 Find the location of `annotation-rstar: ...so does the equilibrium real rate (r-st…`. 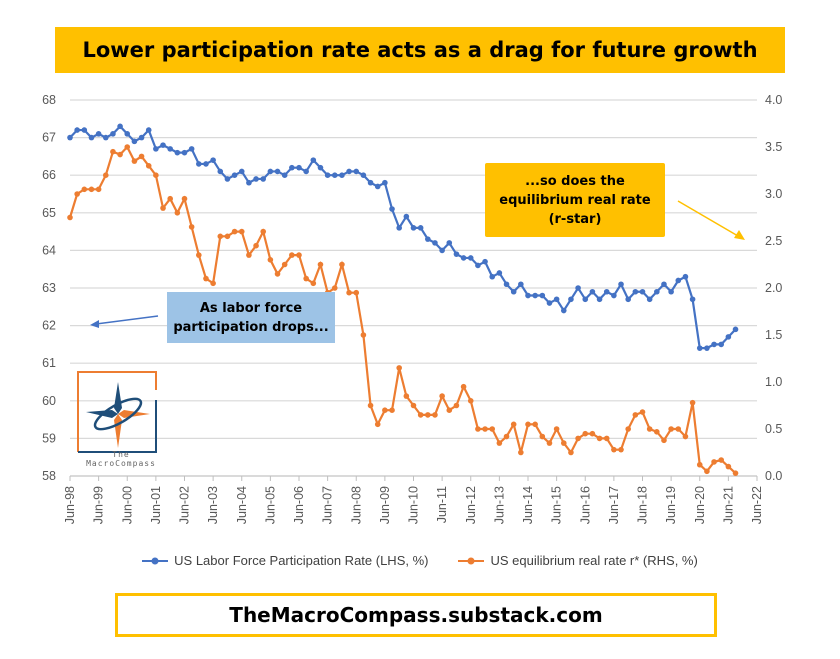

annotation-rstar: ...so does the equilibrium real rate (r-st… is located at coordinates (575, 200).